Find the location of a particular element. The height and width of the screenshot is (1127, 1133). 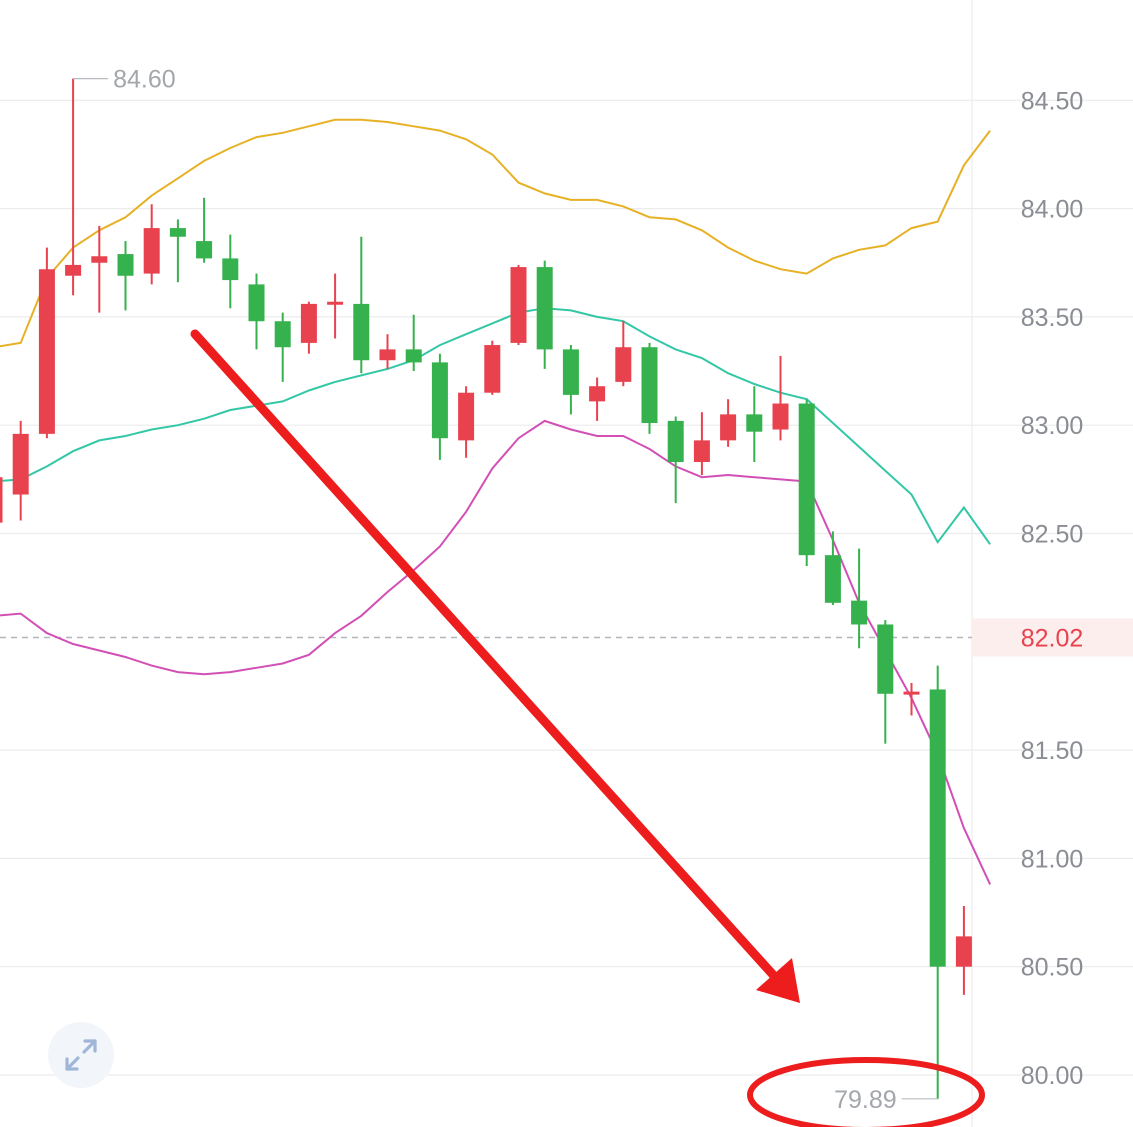

y-tick-label: 83.50 is located at coordinates (1052, 318).